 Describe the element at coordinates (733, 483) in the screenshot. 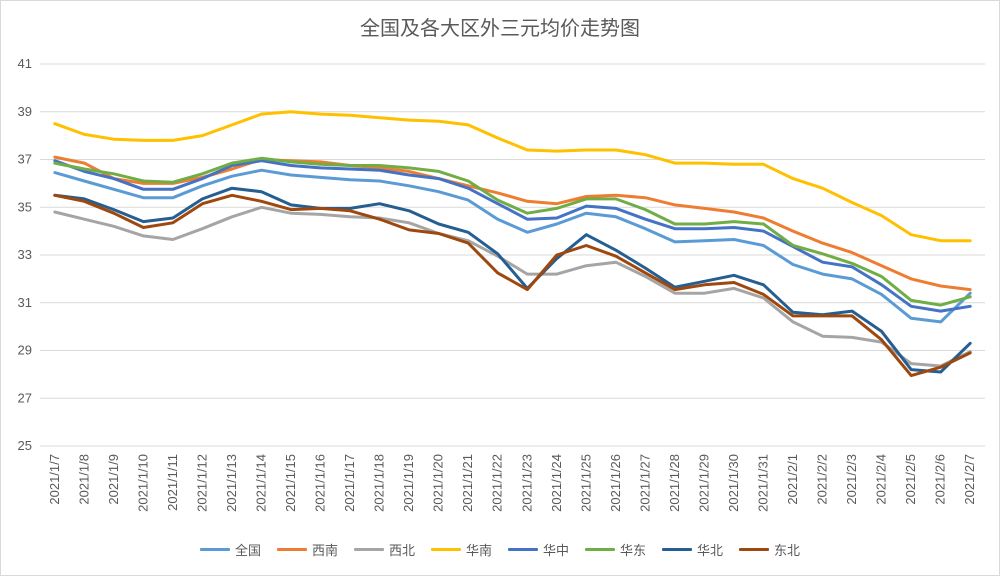

I see `x-tick-label: 2021/1/30` at that location.